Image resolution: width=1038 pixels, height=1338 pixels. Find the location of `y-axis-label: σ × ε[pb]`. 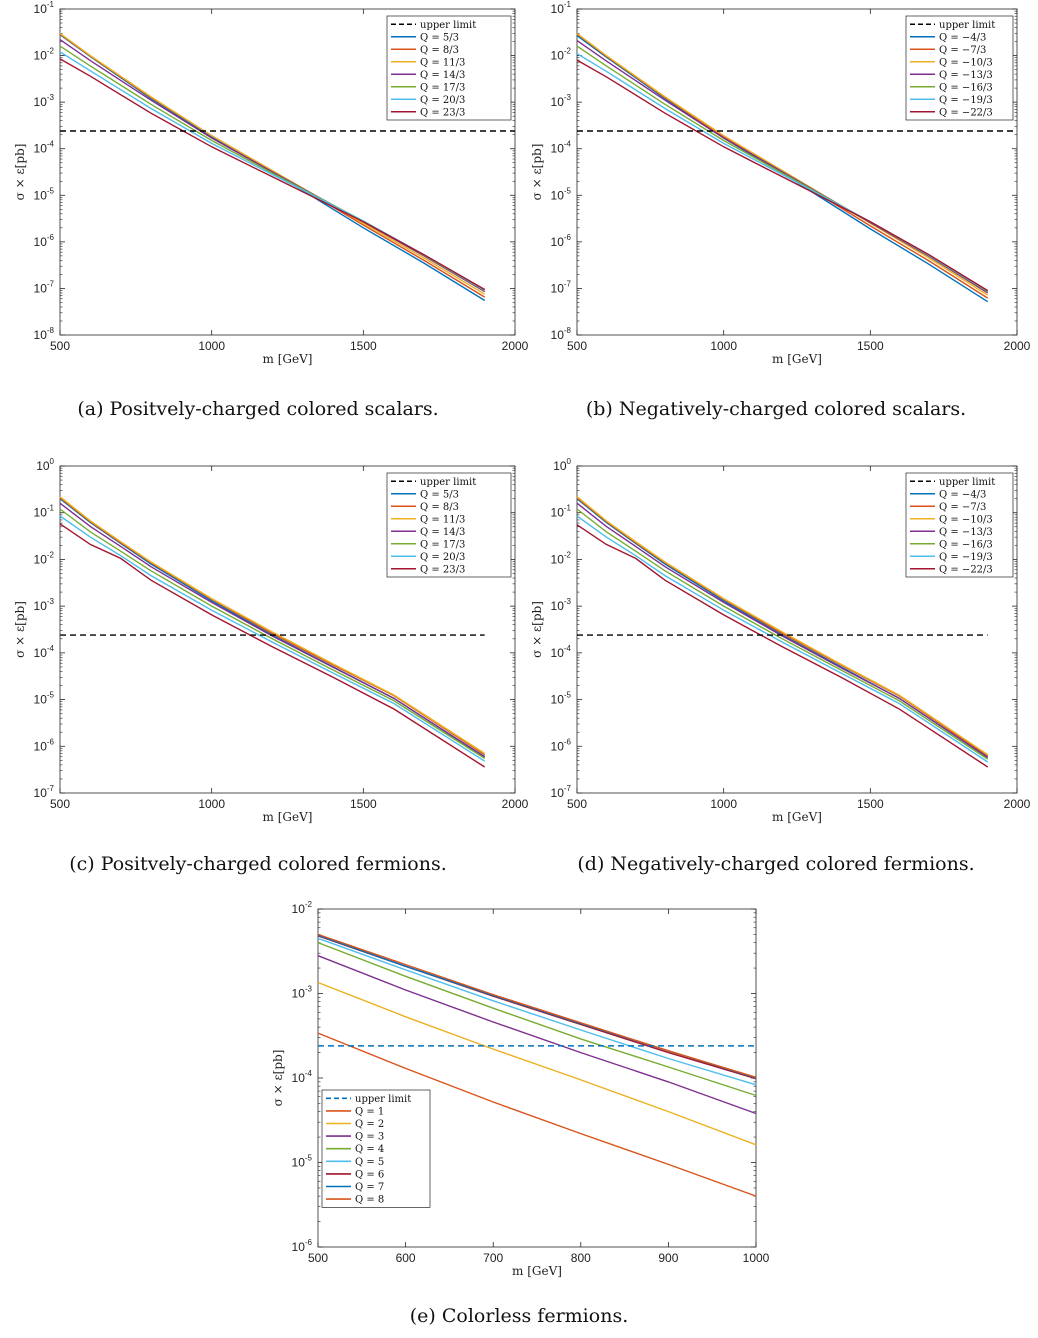

y-axis-label: σ × ε[pb] is located at coordinates (20, 172).